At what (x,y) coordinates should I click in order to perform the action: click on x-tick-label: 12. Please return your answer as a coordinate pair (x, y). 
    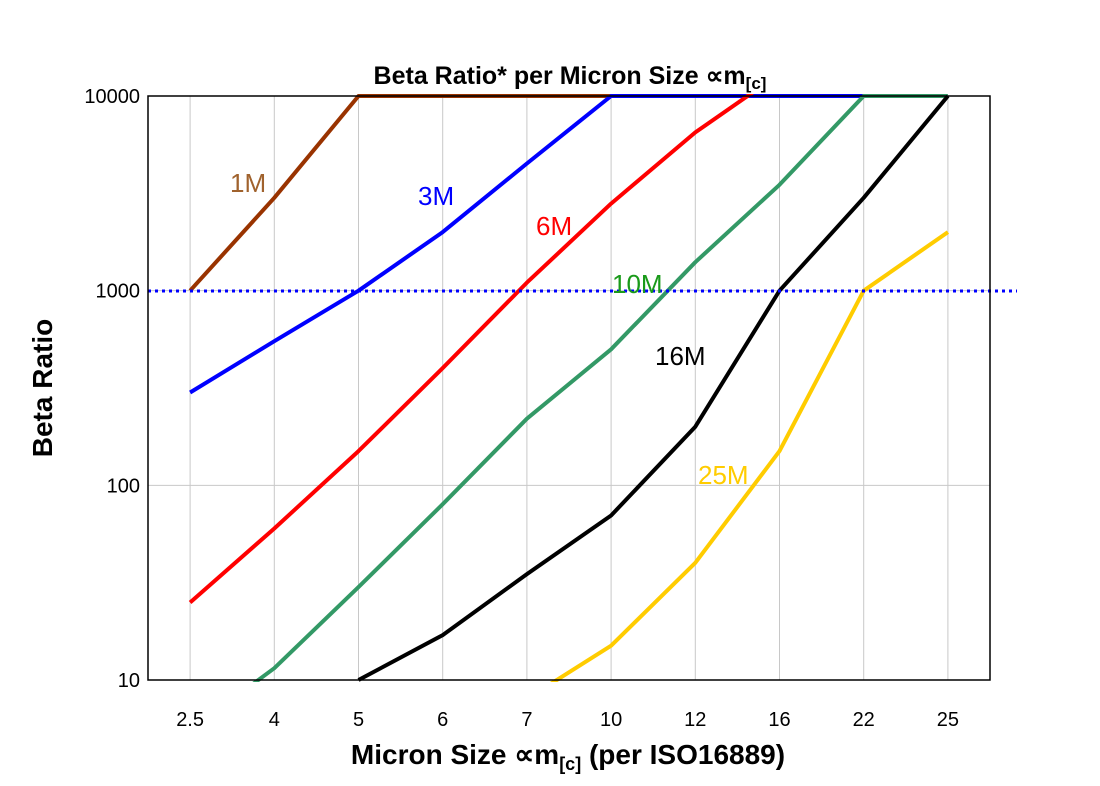
    Looking at the image, I should click on (695, 720).